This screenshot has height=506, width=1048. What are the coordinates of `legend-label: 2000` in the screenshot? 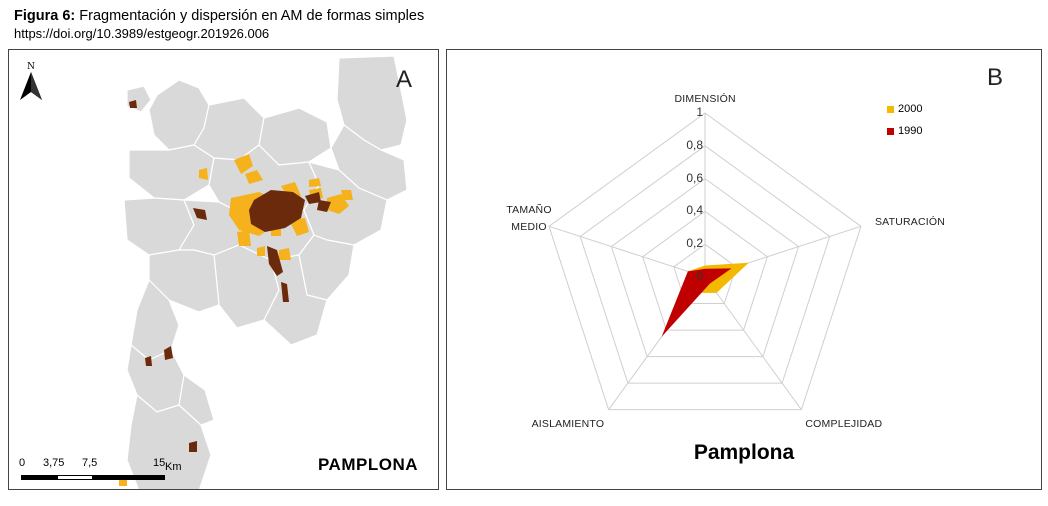 It's located at (910, 109).